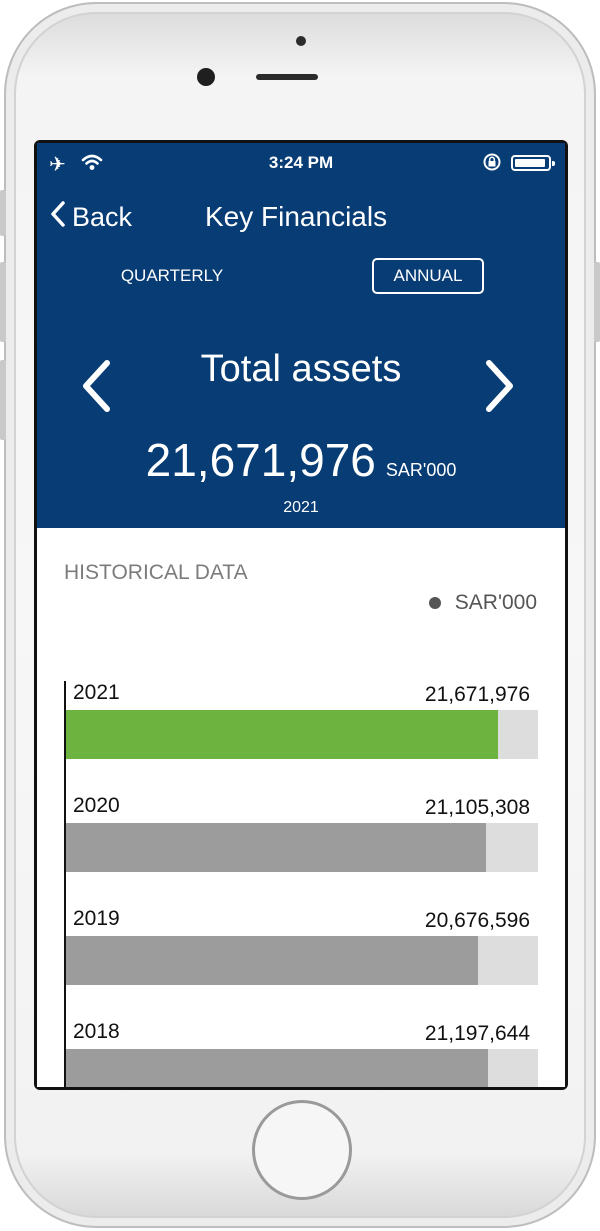 The height and width of the screenshot is (1231, 600). Describe the element at coordinates (477, 920) in the screenshot. I see `bar-value-label: 20,676,596` at that location.